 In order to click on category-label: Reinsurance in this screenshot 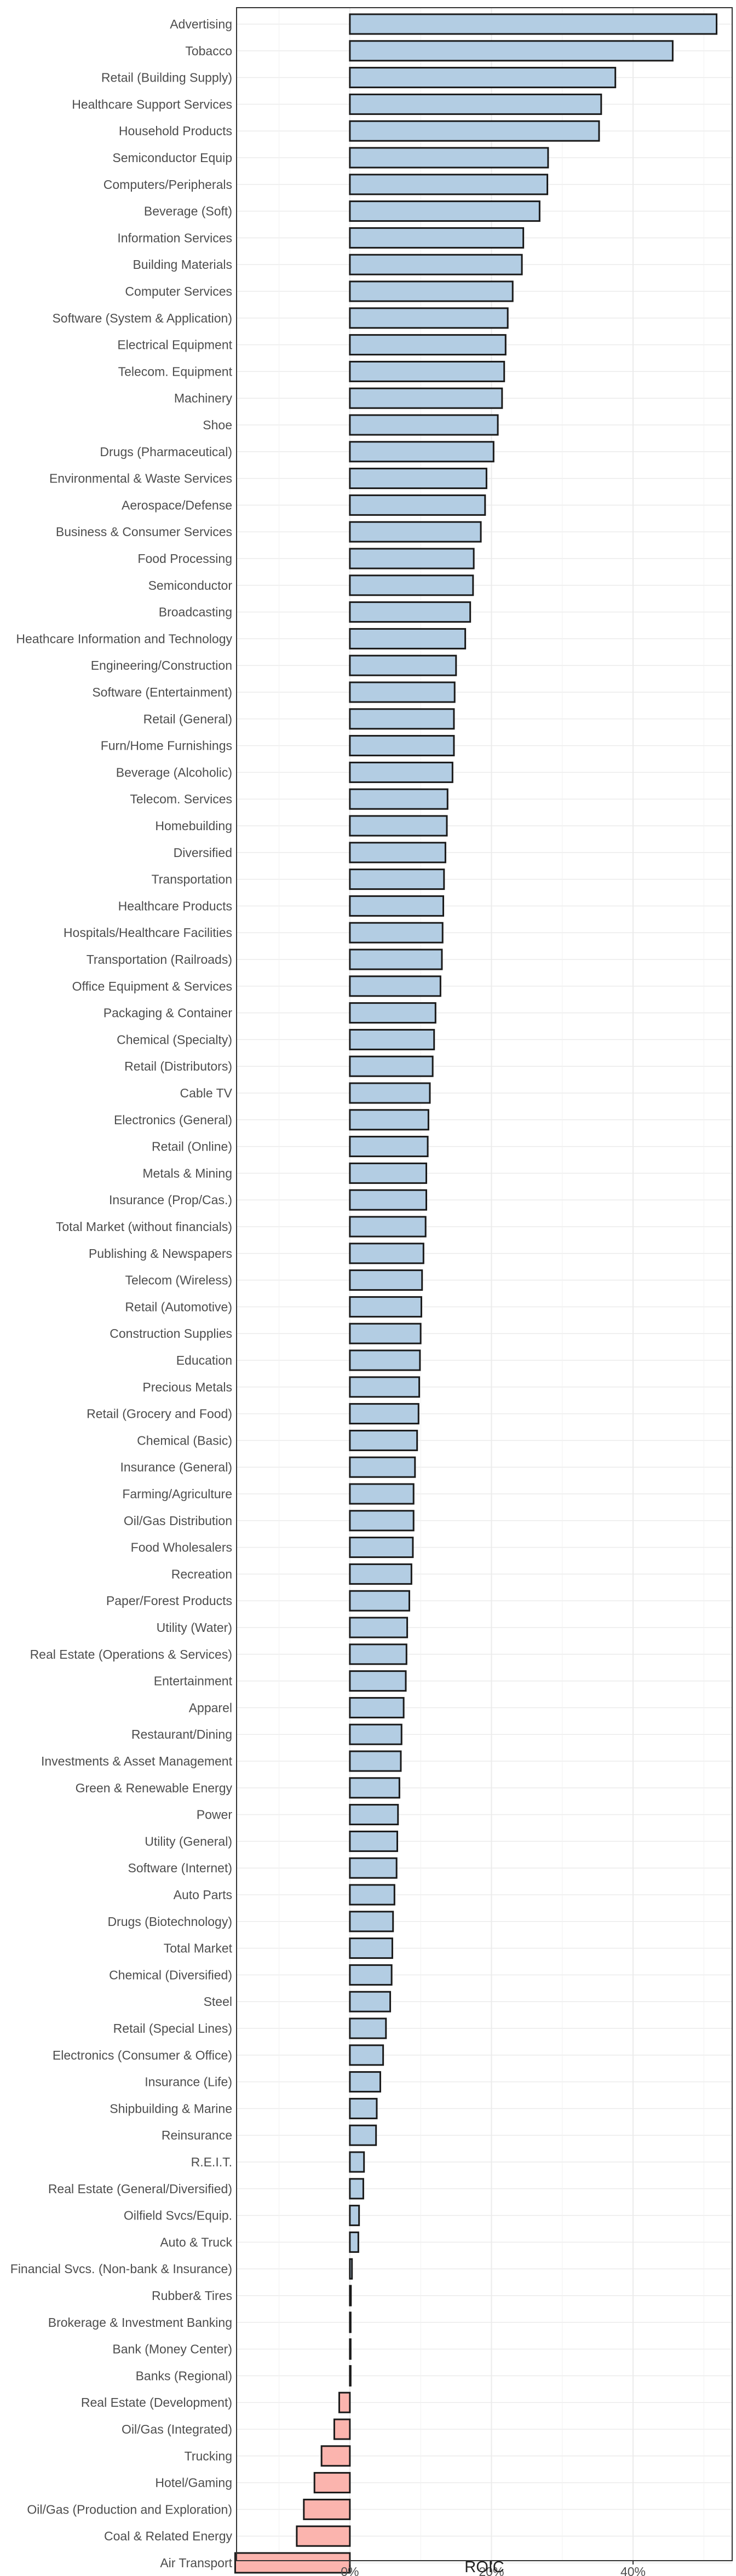, I will do `click(197, 2135)`.